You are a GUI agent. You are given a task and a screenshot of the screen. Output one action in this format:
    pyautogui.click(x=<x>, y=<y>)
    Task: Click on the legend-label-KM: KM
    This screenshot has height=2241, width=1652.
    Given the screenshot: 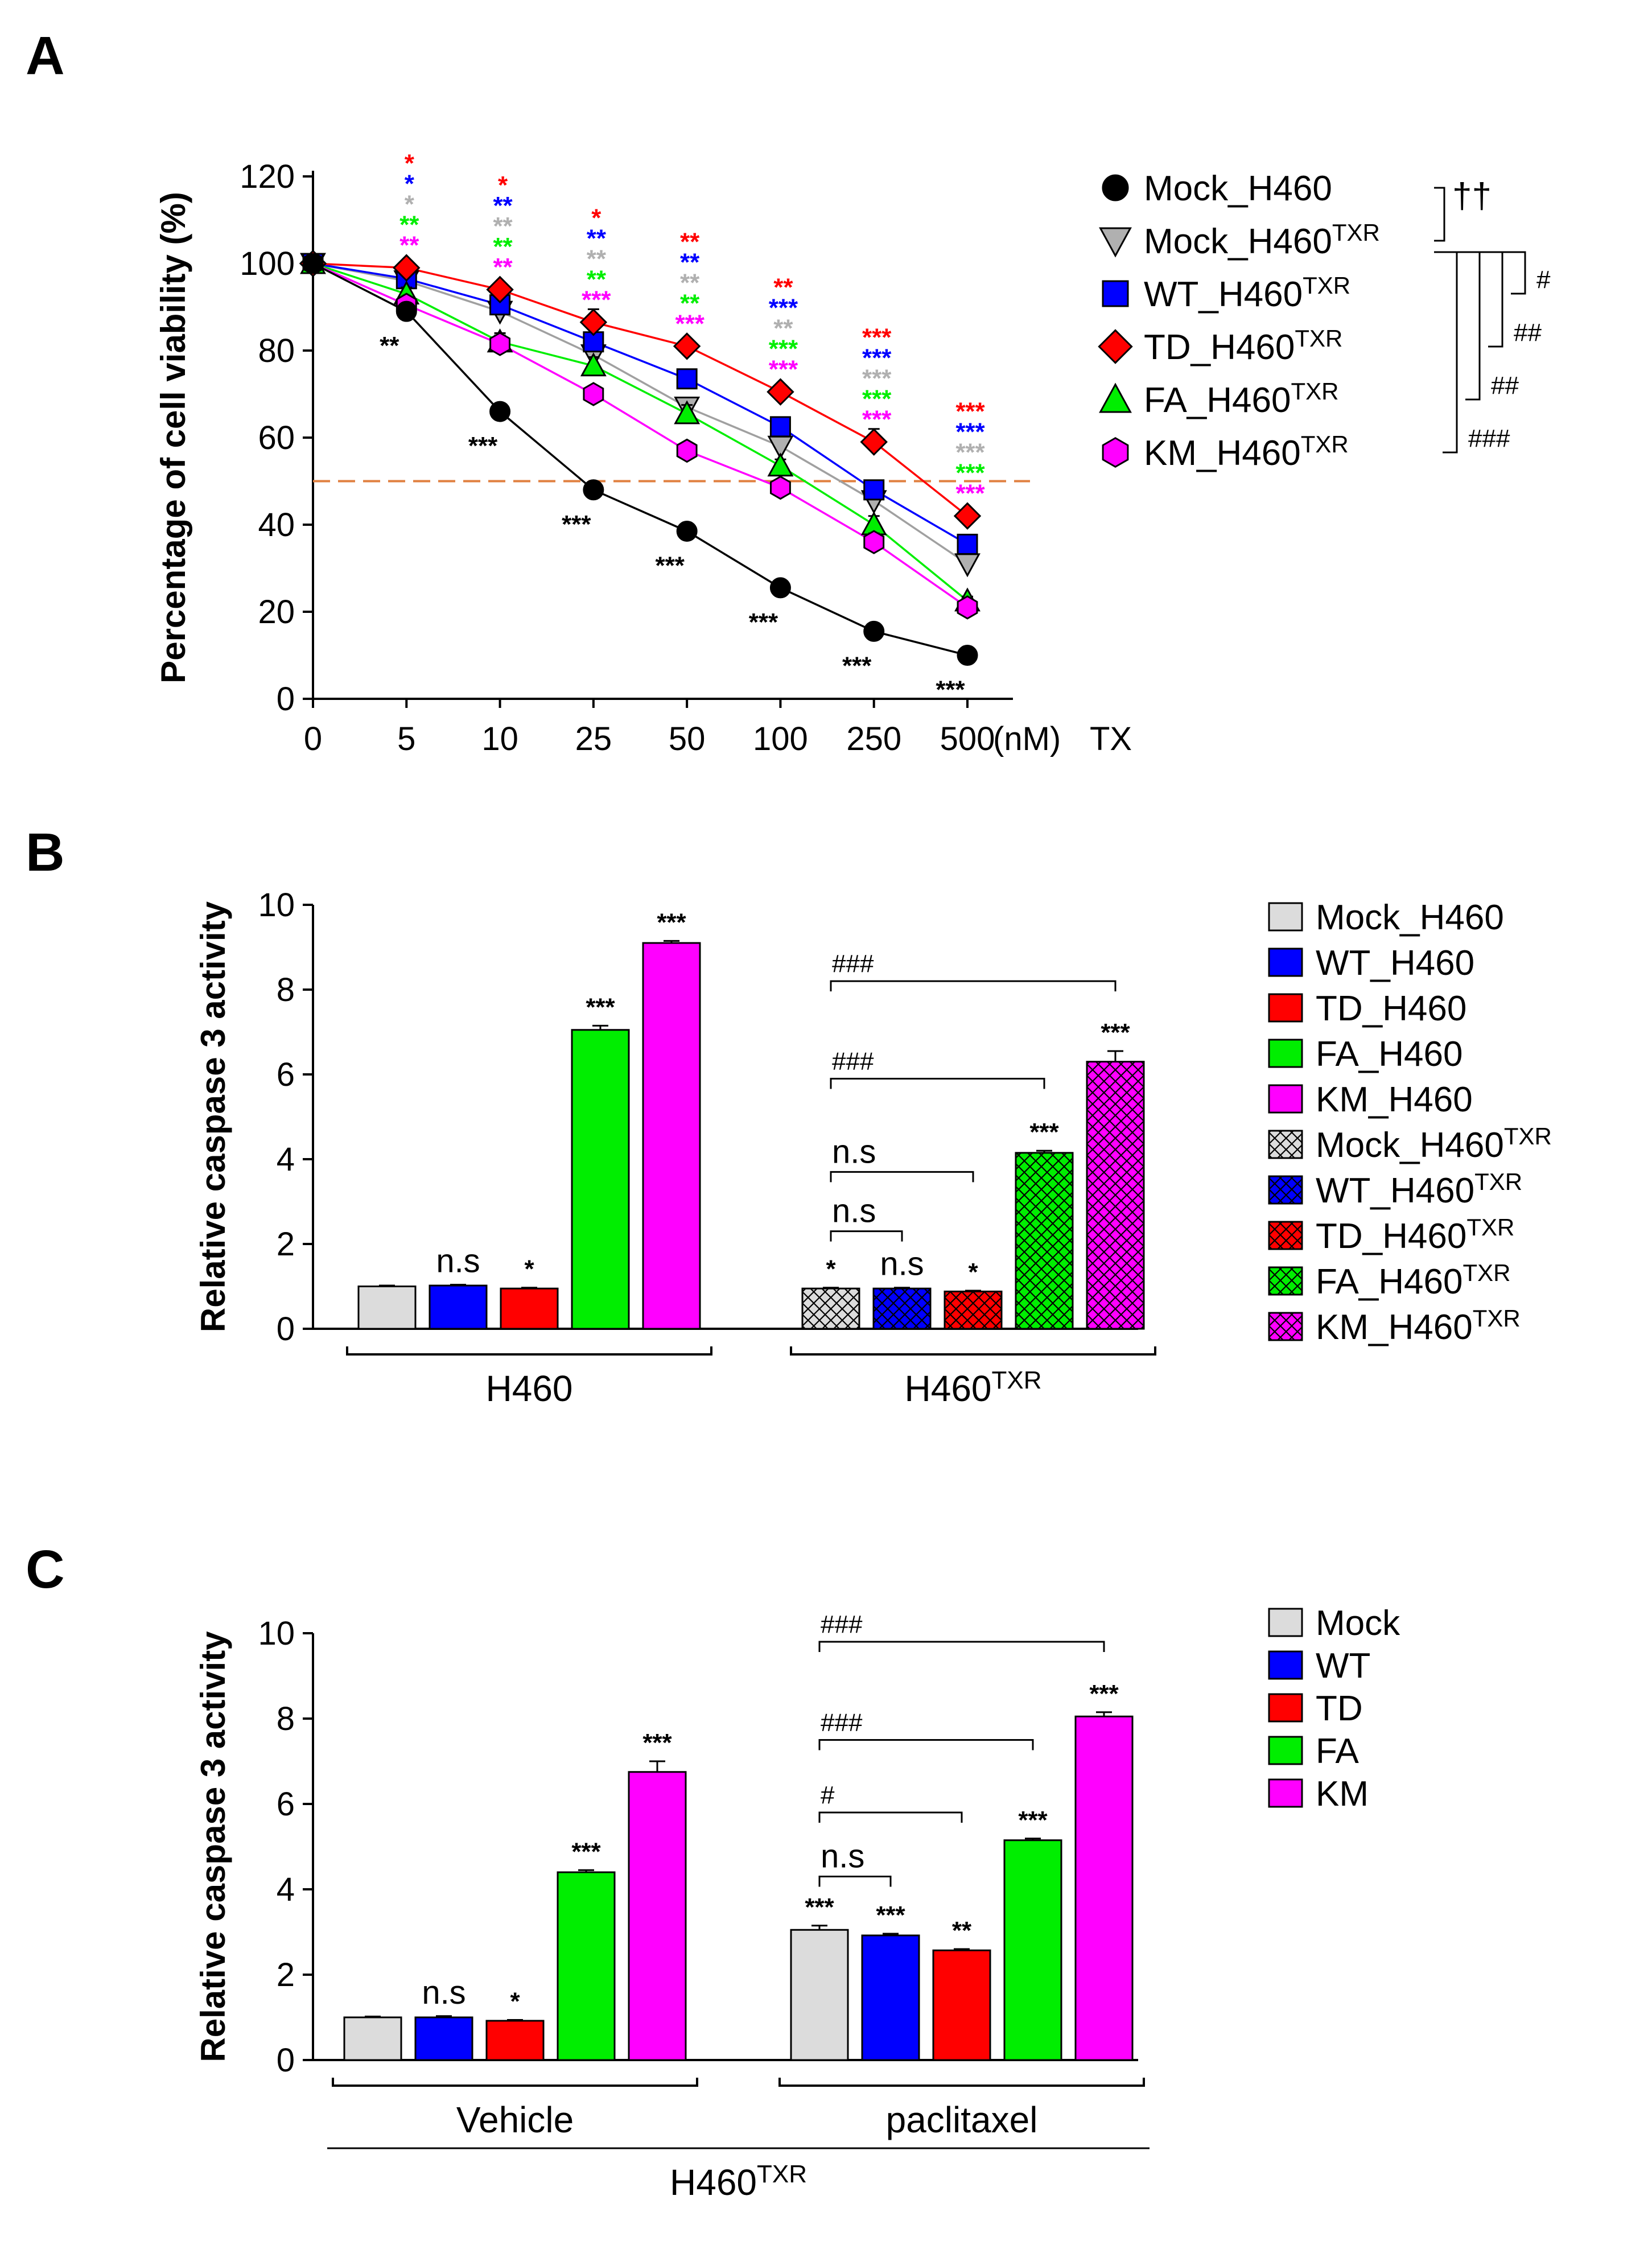 What is the action you would take?
    pyautogui.click(x=1342, y=1794)
    